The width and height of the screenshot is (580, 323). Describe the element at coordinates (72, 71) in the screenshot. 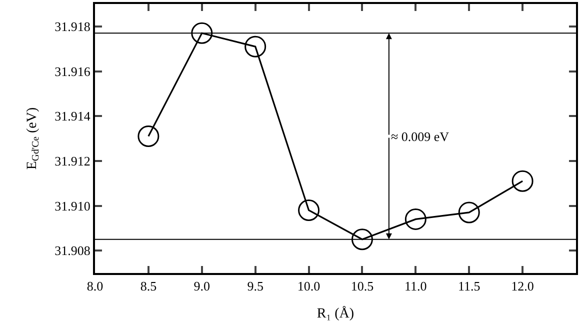

I see `y-tick-label: 31.916` at that location.